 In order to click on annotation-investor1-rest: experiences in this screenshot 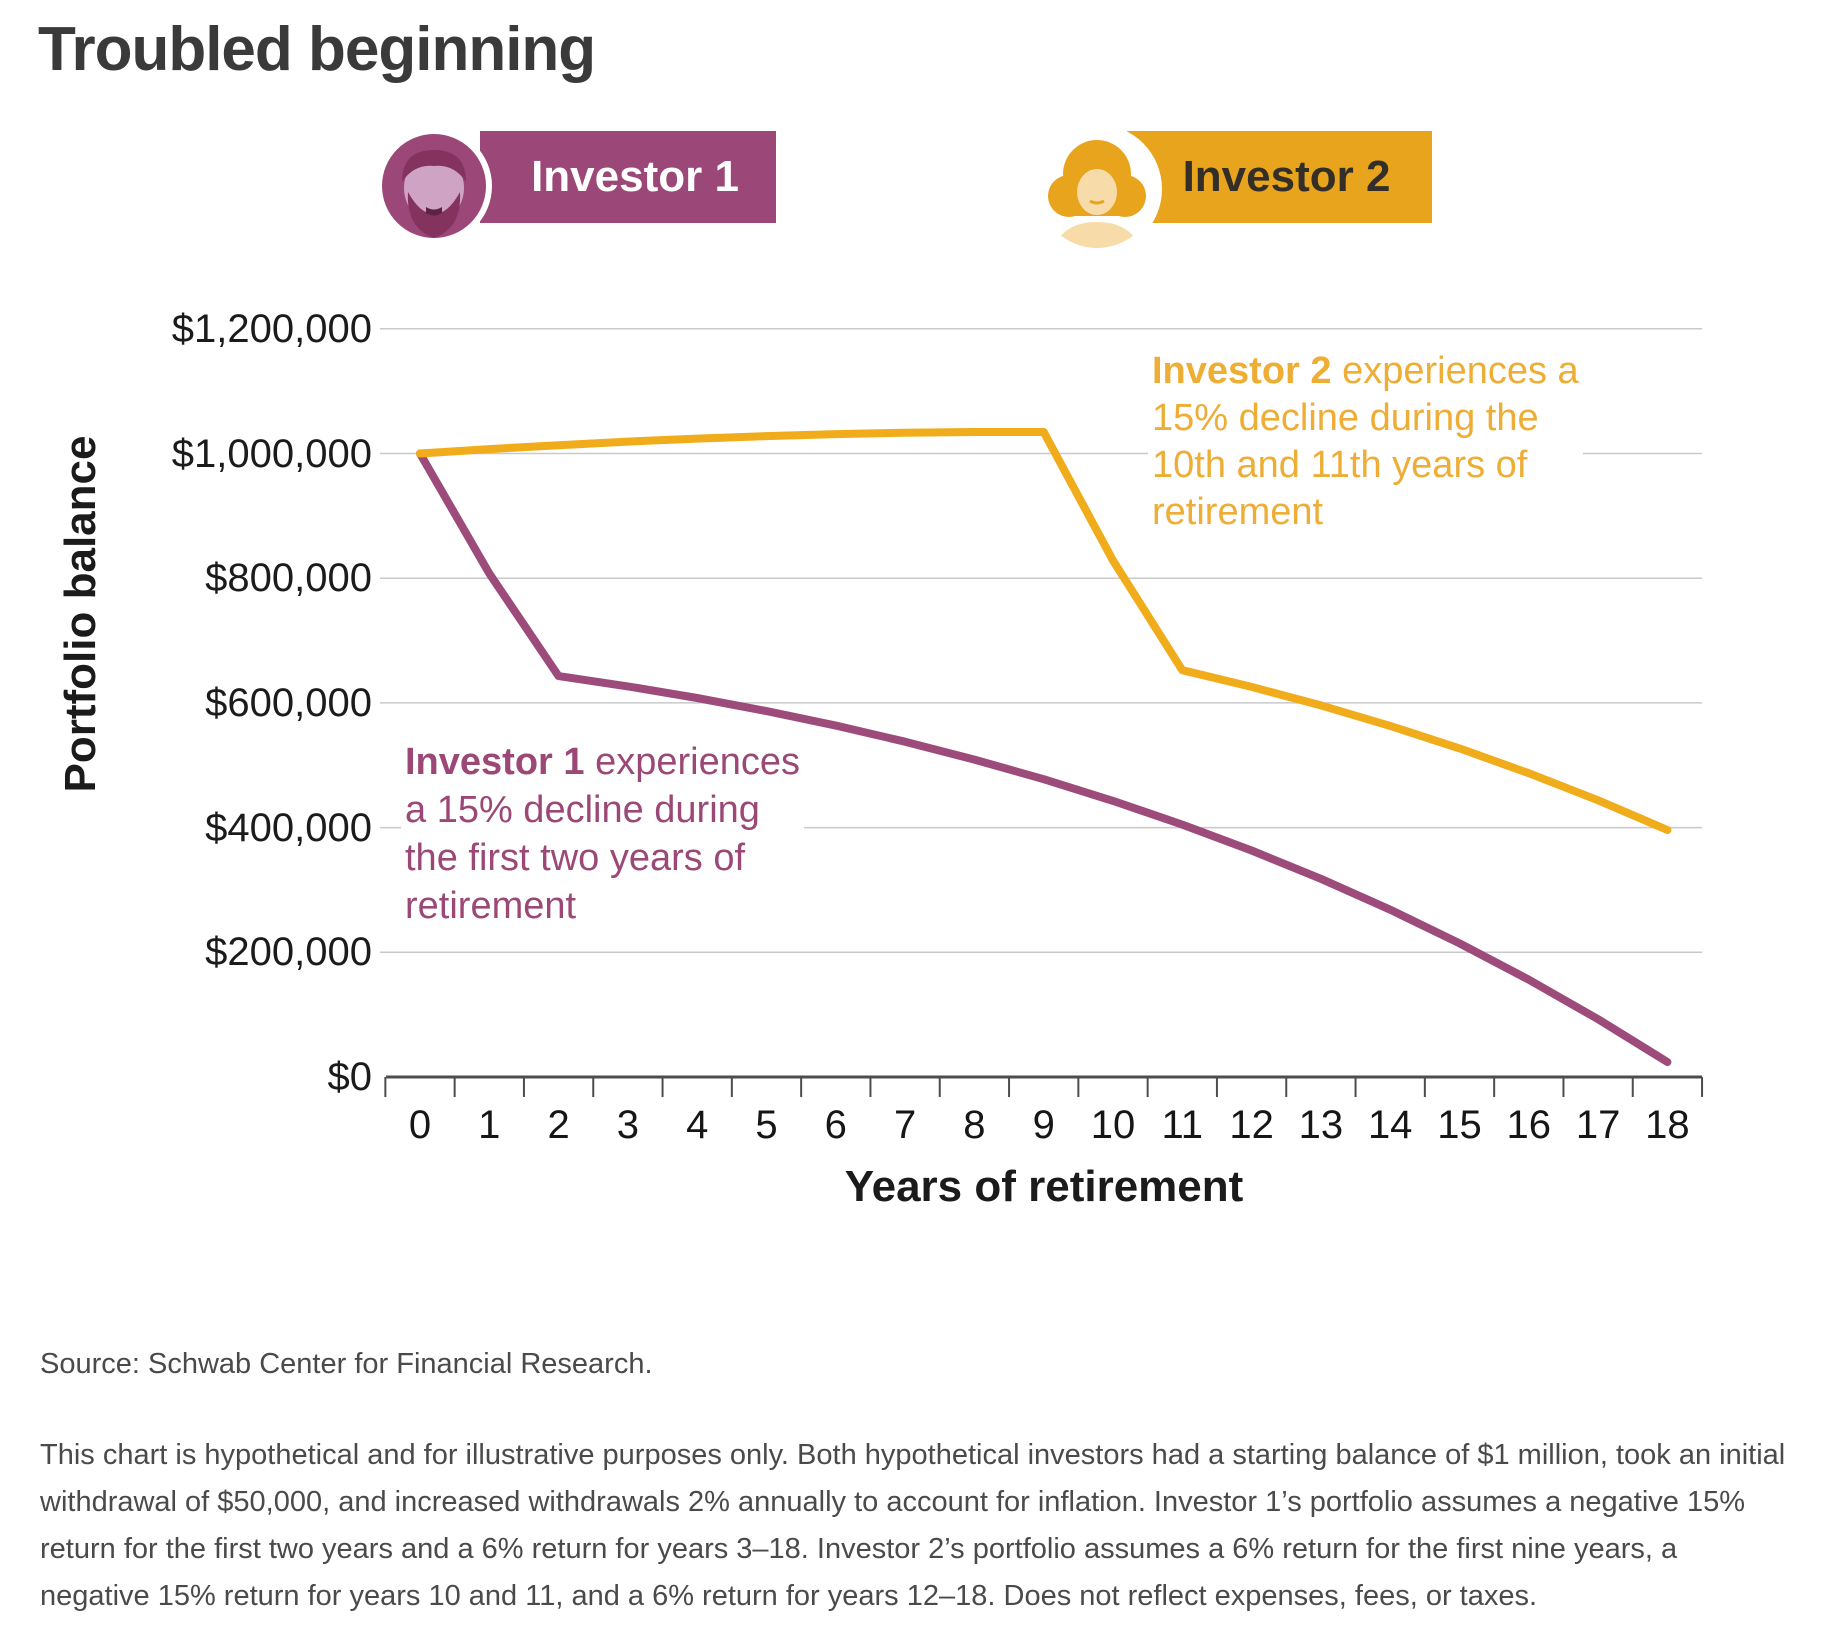, I will do `click(692, 762)`.